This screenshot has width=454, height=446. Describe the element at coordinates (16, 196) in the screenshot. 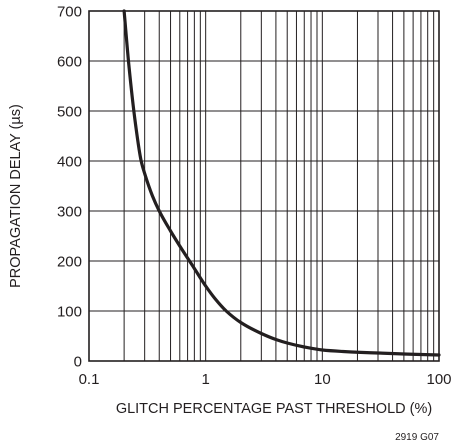

I see `y-axis-title: PROPAGATION DELAY (µs)` at that location.